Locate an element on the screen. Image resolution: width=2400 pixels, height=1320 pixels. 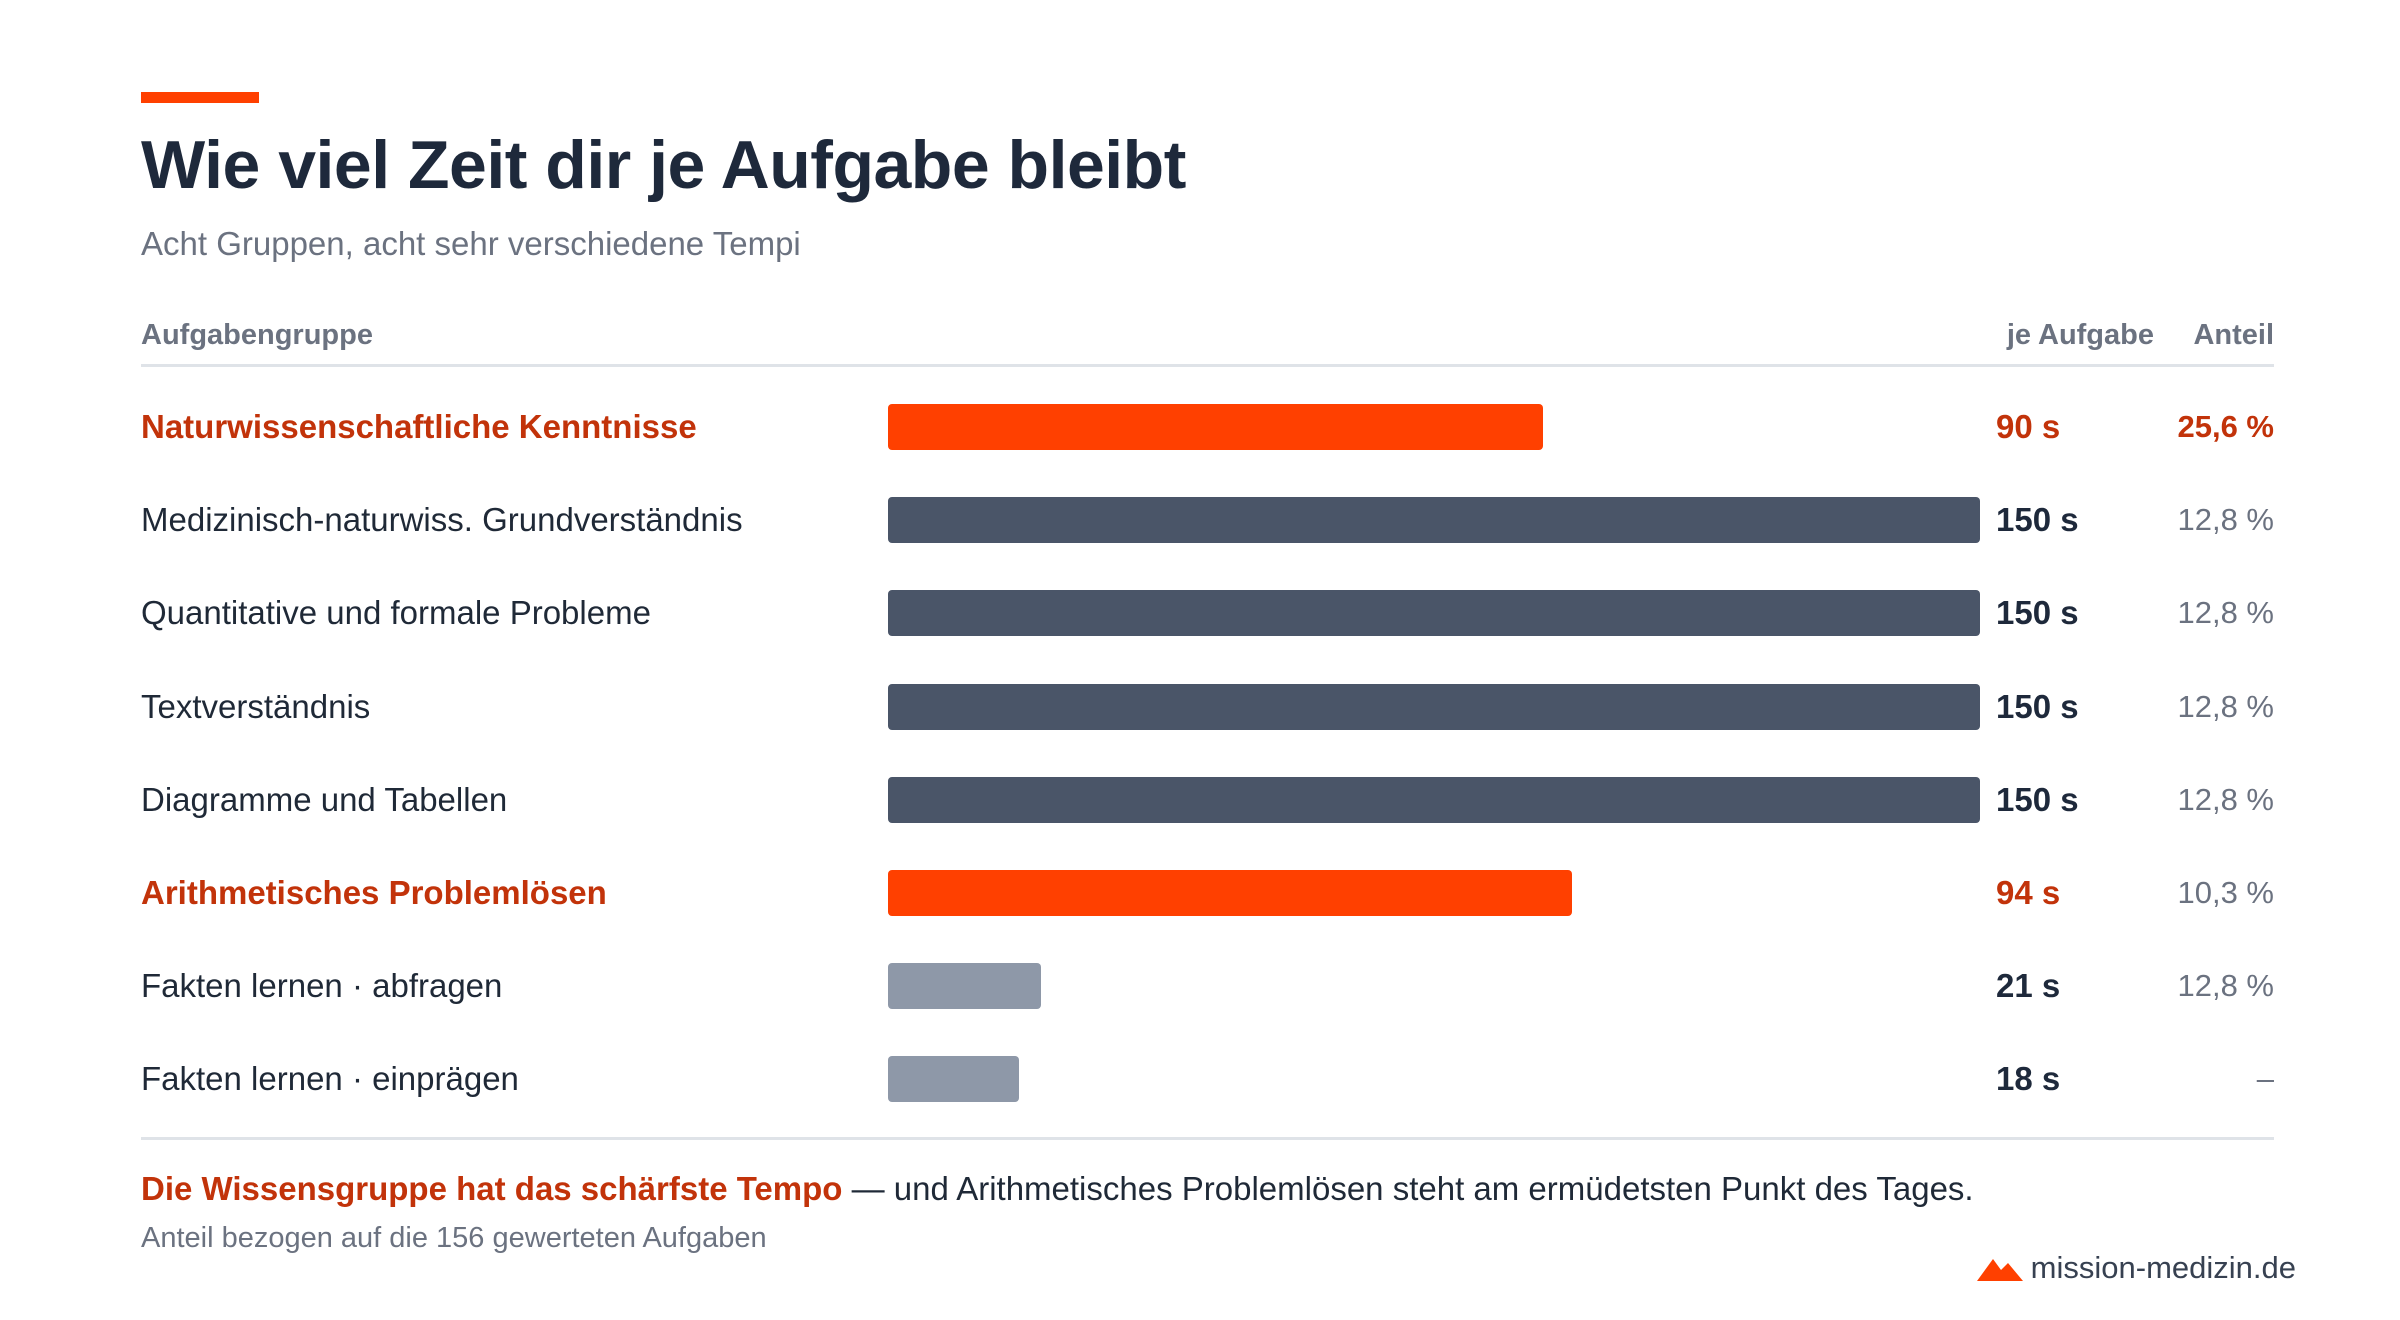
row-label: Fakten lernen · abfragen is located at coordinates (322, 986).